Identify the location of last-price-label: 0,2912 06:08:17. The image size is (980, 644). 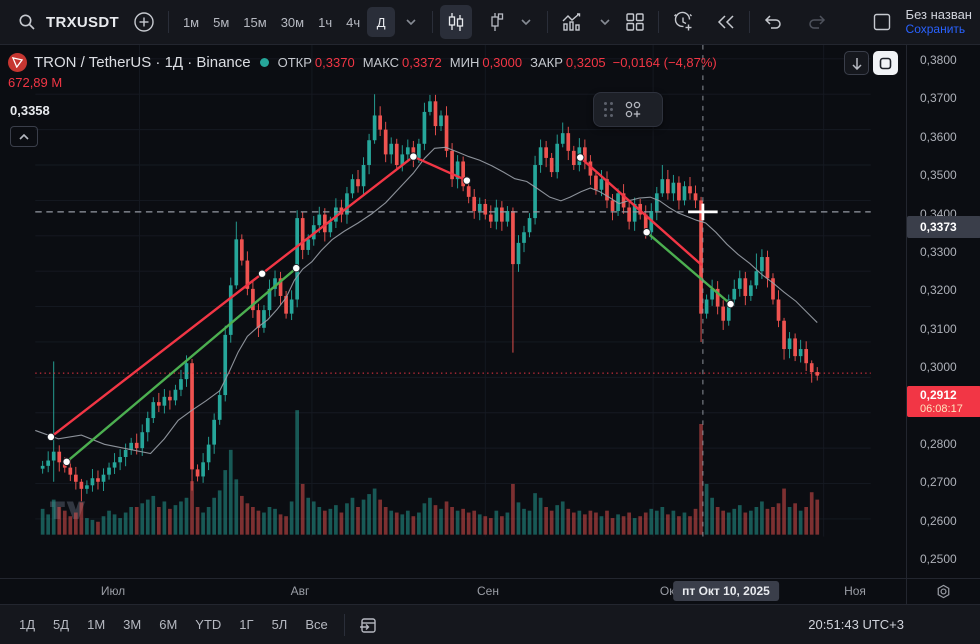
(943, 401).